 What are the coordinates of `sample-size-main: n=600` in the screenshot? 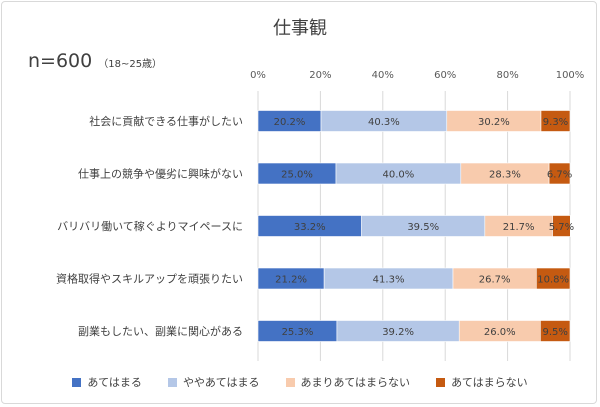 It's located at (60, 61).